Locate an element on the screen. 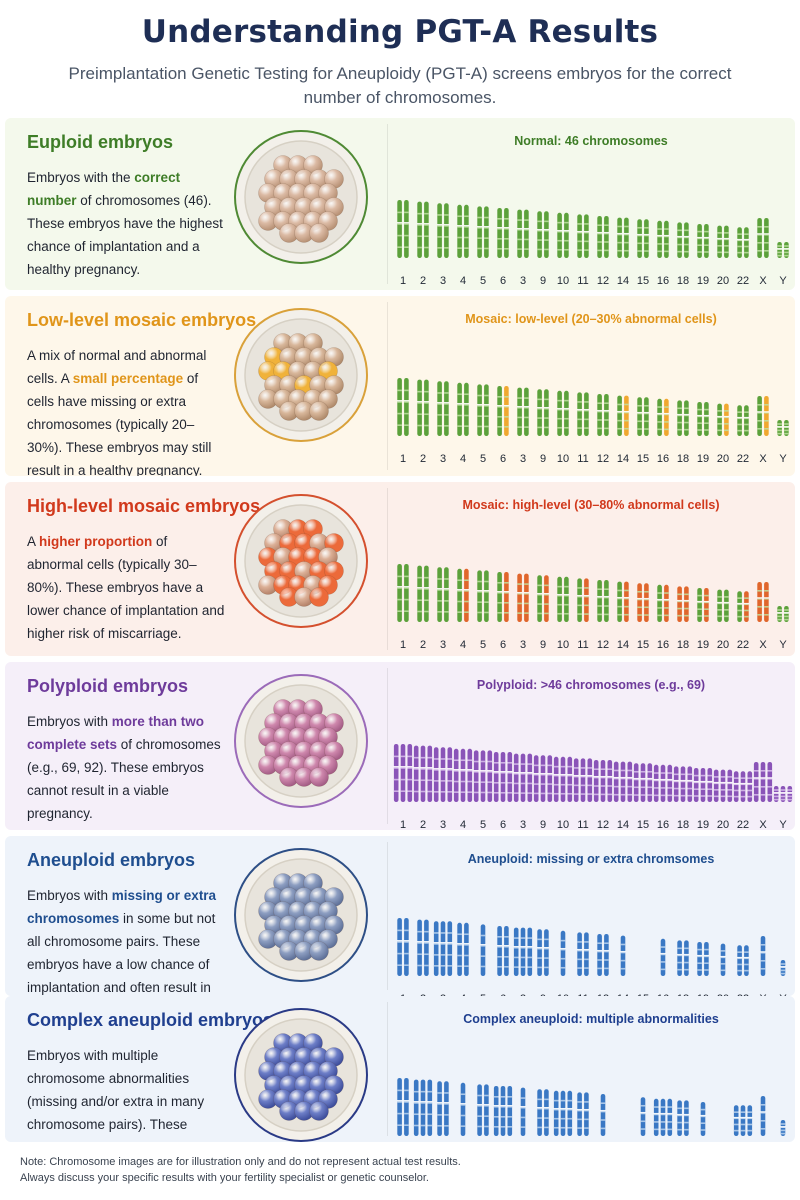 This screenshot has width=800, height=1200. chromosome-pair-Y: Y is located at coordinates (783, 628).